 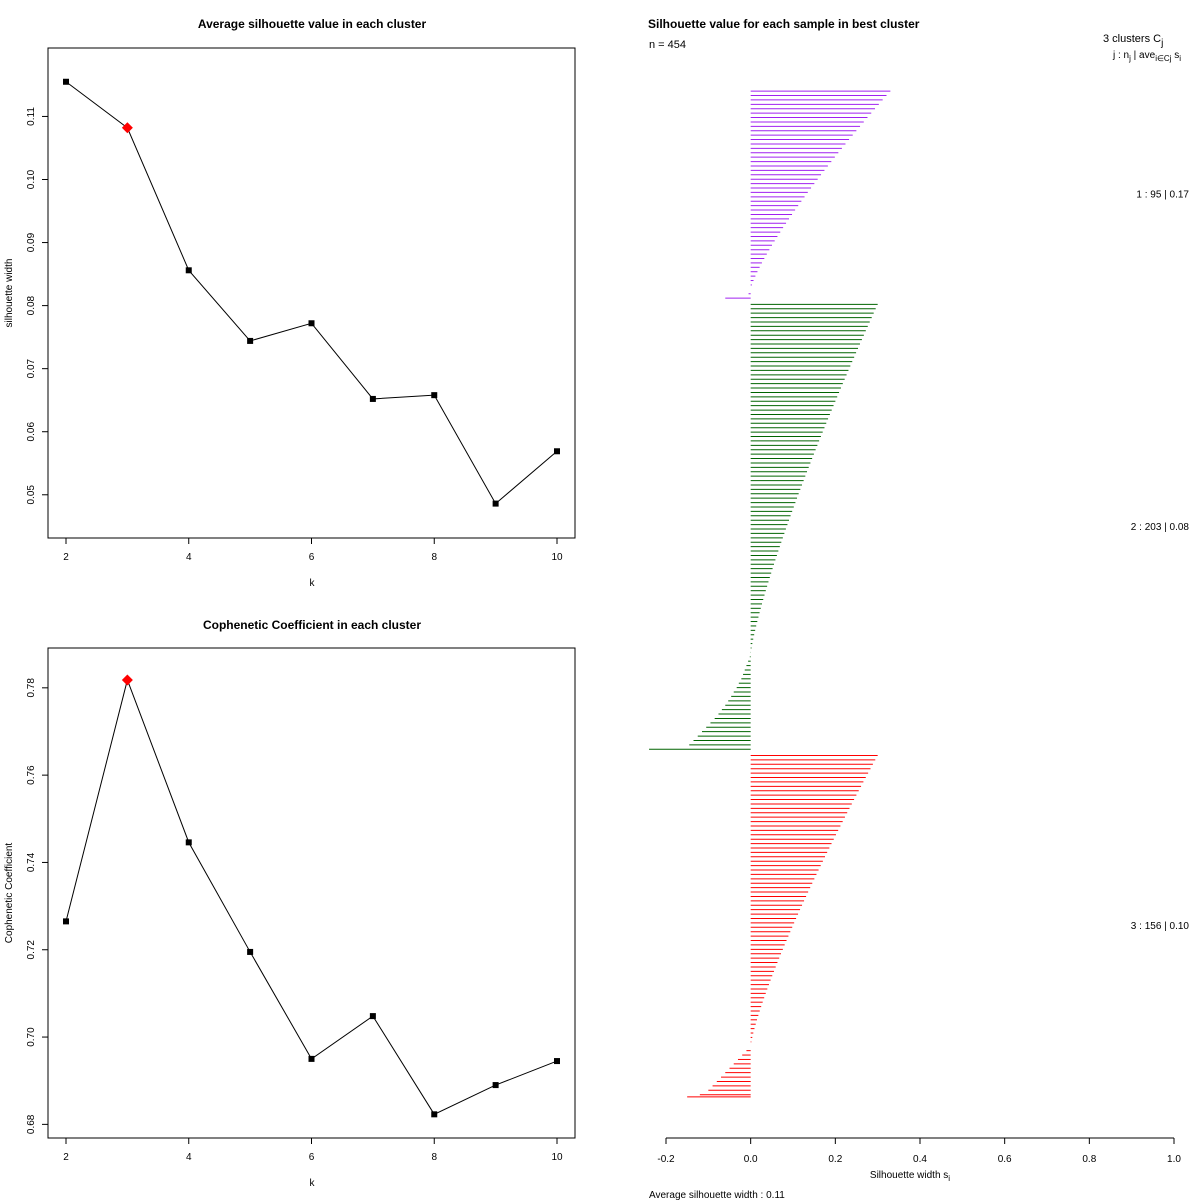 I want to click on cluster-label: 2 : 203 | 0.08, so click(x=1160, y=527).